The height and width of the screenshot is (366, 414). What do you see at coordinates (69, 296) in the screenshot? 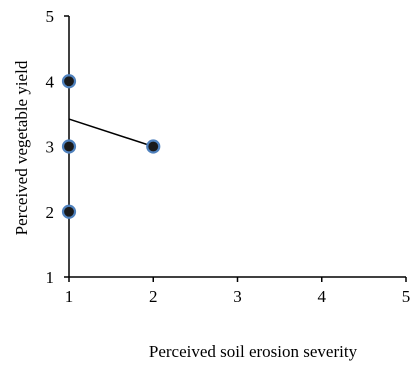
I see `x-tick-label: 1` at bounding box center [69, 296].